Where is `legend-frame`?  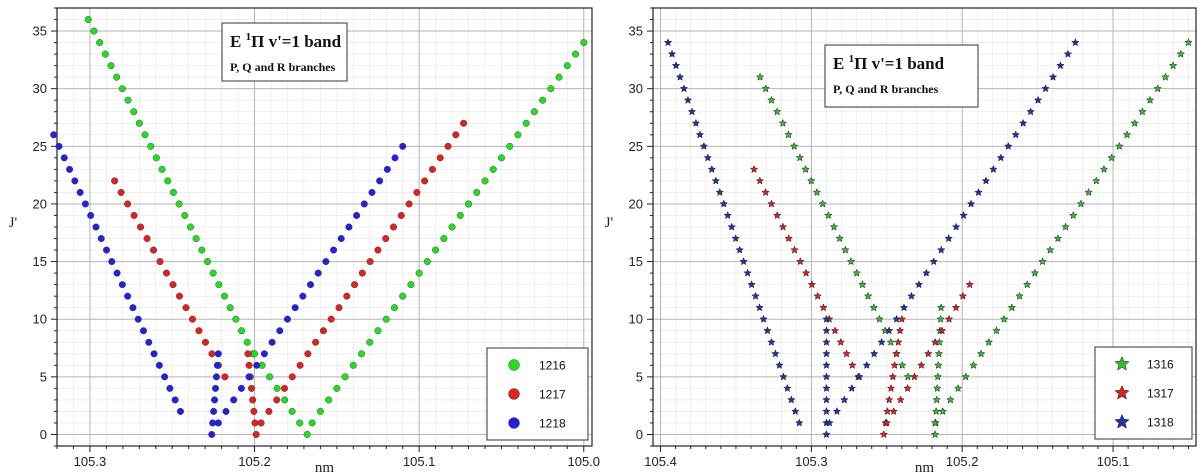 legend-frame is located at coordinates (1143, 393).